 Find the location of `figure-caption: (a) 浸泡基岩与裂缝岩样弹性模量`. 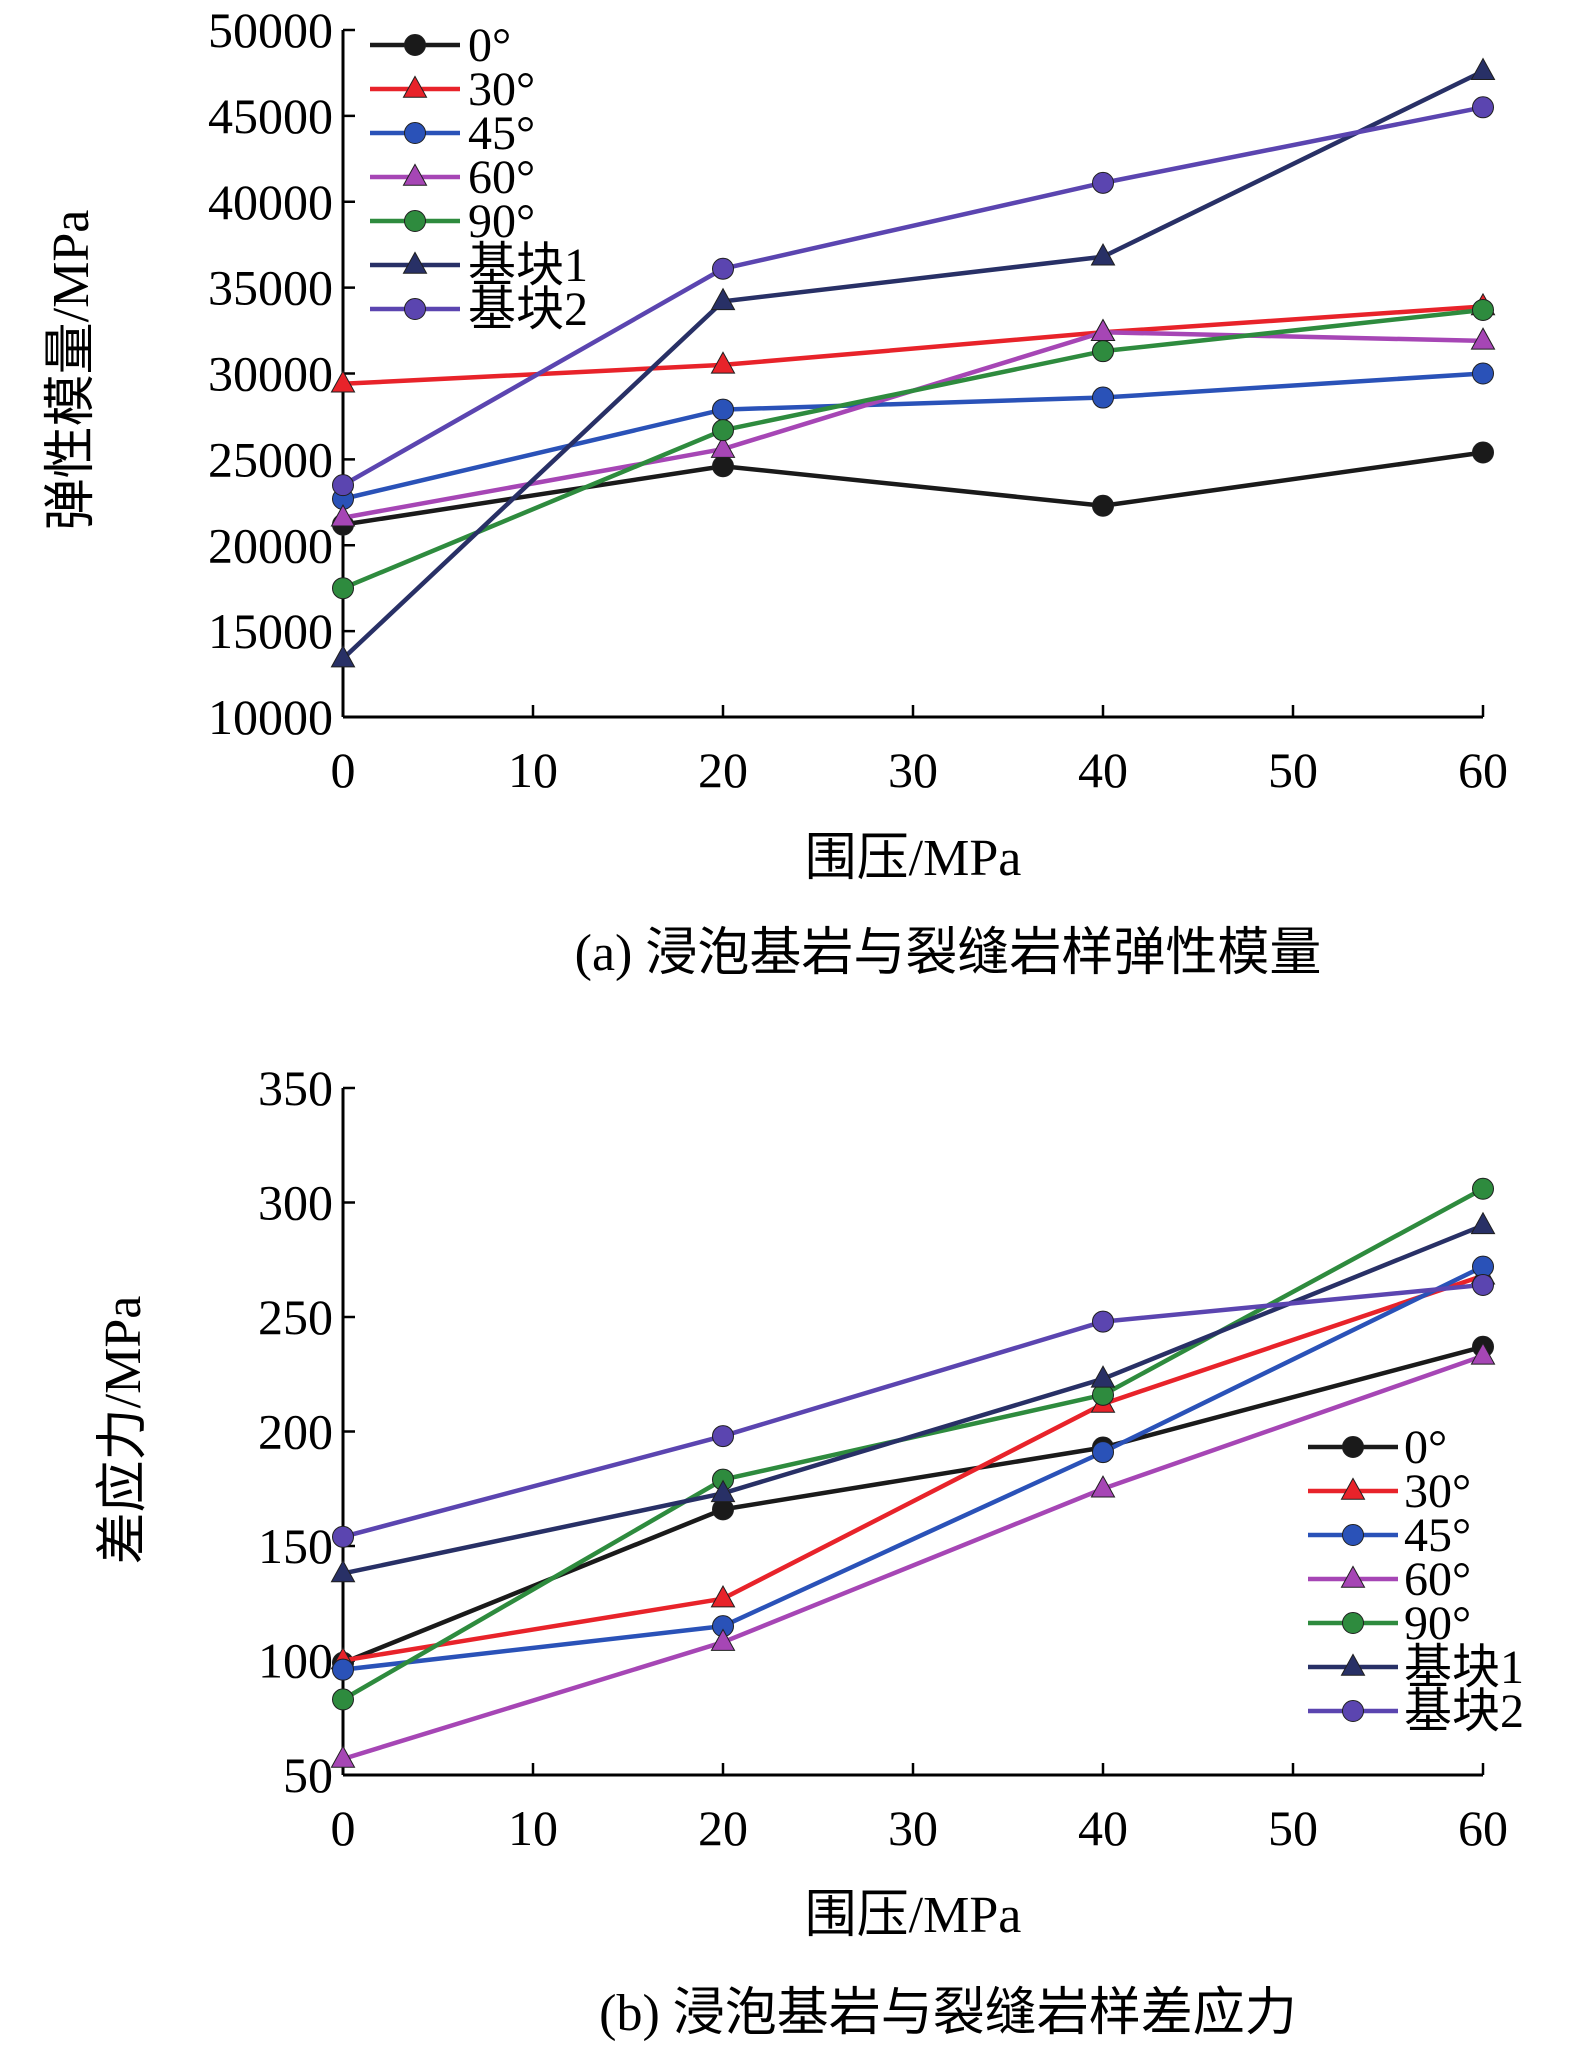

figure-caption: (a) 浸泡基岩与裂缝岩样弹性模量 is located at coordinates (948, 953).